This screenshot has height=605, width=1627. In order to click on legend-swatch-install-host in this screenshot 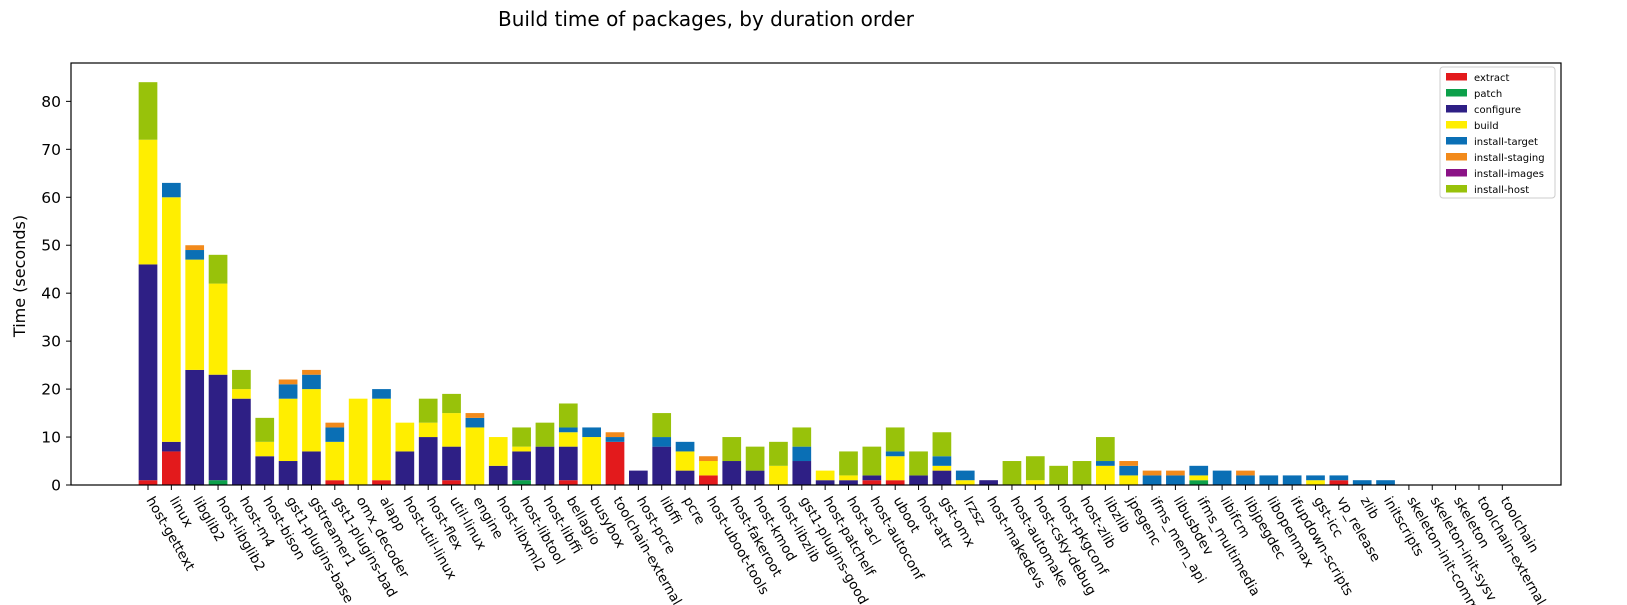, I will do `click(1456, 189)`.